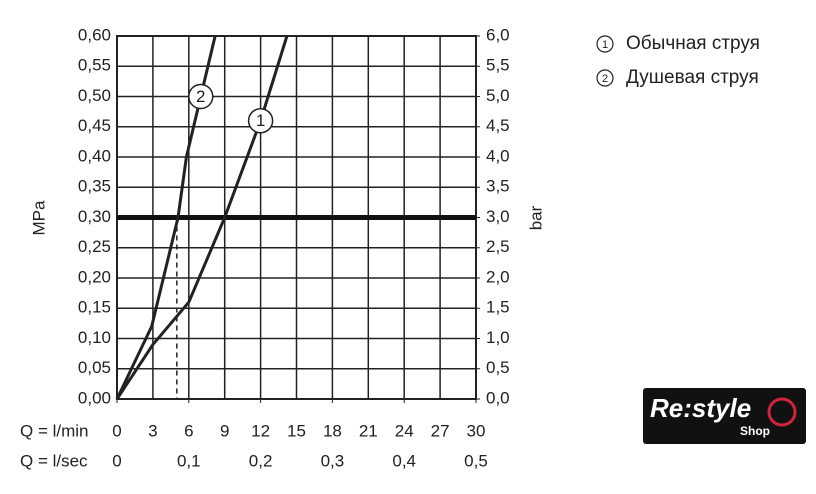  What do you see at coordinates (54, 460) in the screenshot?
I see `x2-axis-label: Q = l/sec` at bounding box center [54, 460].